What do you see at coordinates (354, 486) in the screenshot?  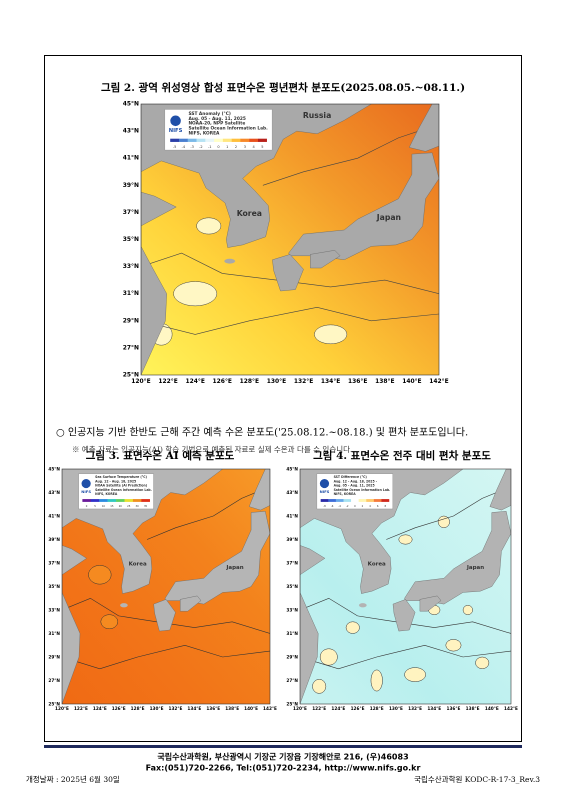 I see `legend-text: Aug. 05 - Aug. 11, 2025` at bounding box center [354, 486].